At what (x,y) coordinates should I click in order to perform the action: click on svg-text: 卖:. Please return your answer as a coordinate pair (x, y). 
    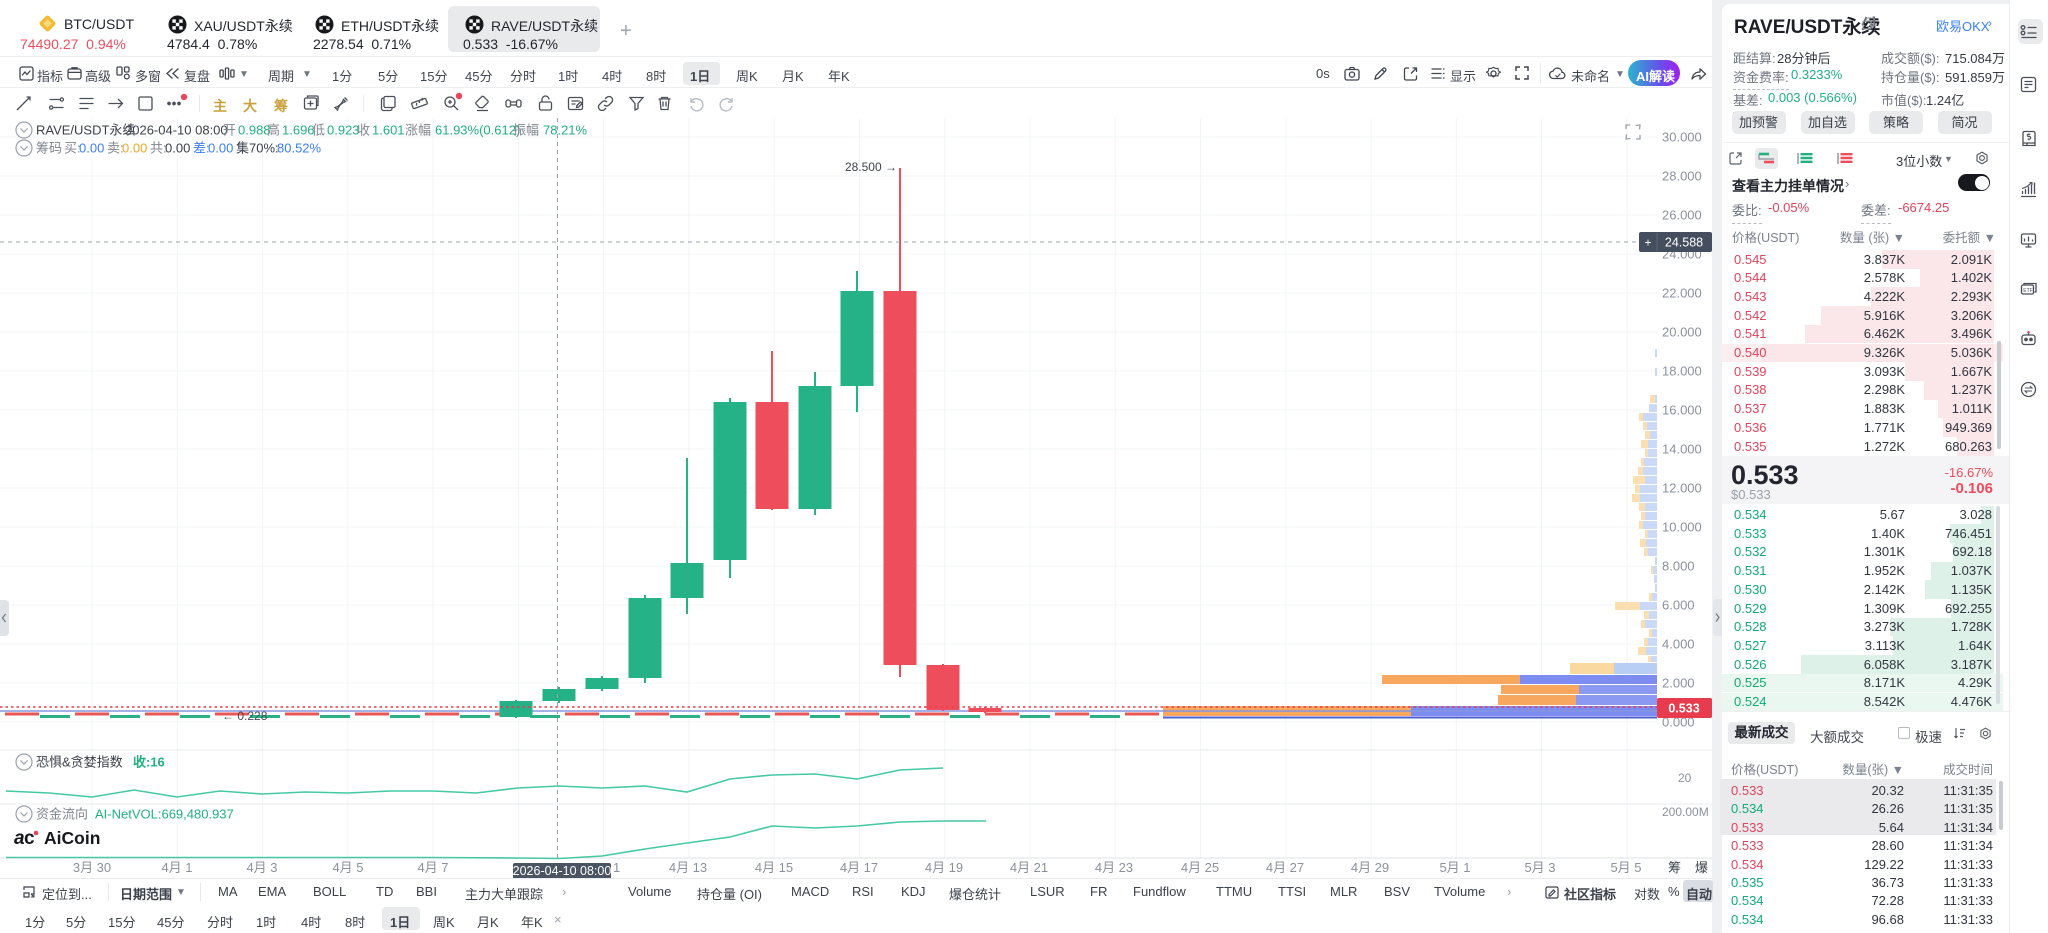
    Looking at the image, I should click on (115, 148).